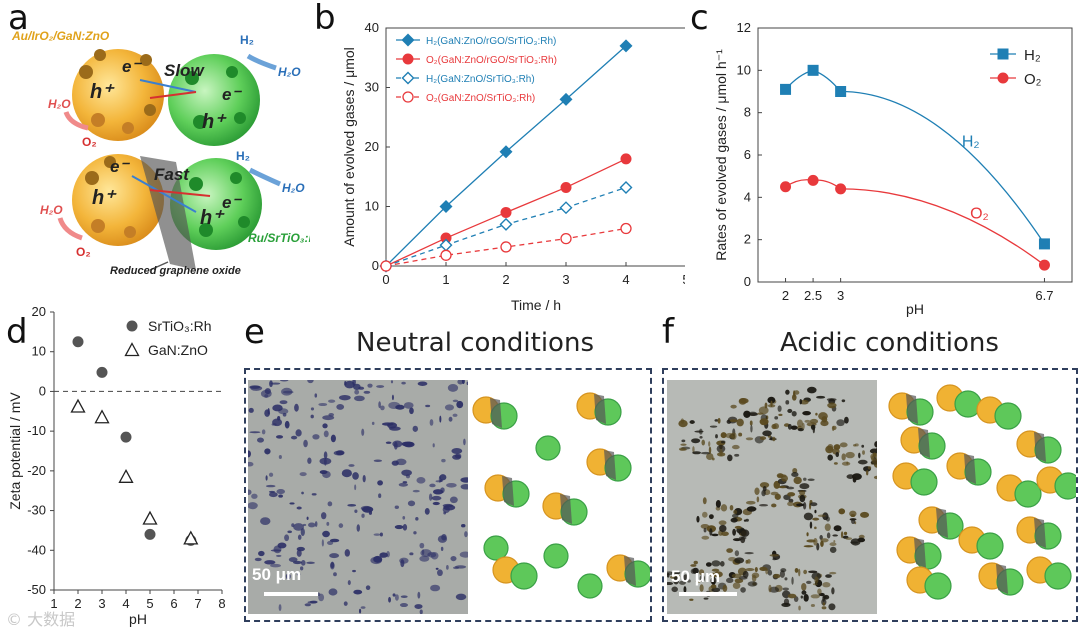 This screenshot has width=1080, height=635. Describe the element at coordinates (491, 60) in the screenshot. I see `legend-label: O₂(GaN:ZnO/rGO/SrTiO₃:Rh)` at that location.